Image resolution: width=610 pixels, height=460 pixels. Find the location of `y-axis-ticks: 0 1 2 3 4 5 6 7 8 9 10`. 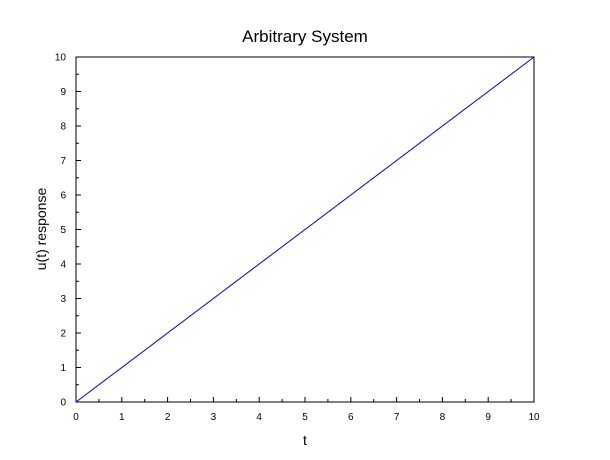

y-axis-ticks: 0 1 2 3 4 5 6 7 8 9 10 is located at coordinates (68, 231).